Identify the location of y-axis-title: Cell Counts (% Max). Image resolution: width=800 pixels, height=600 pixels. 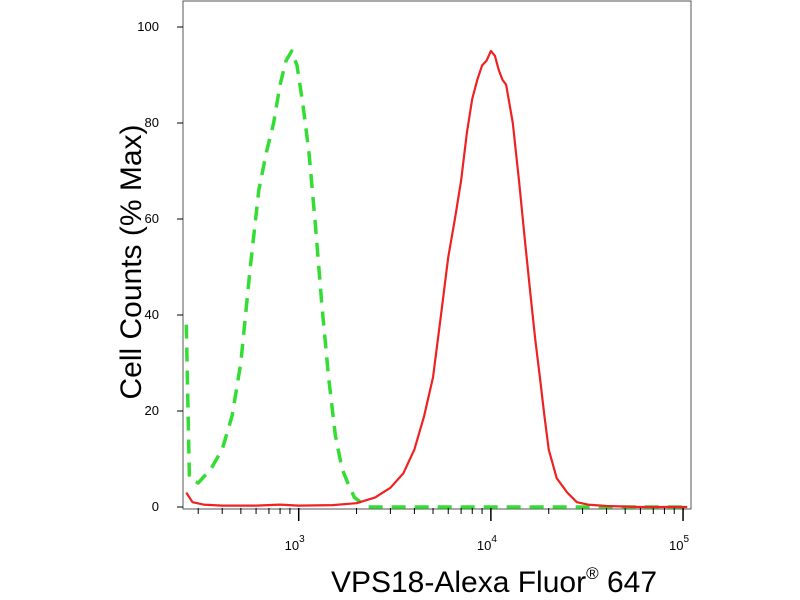
(131, 261).